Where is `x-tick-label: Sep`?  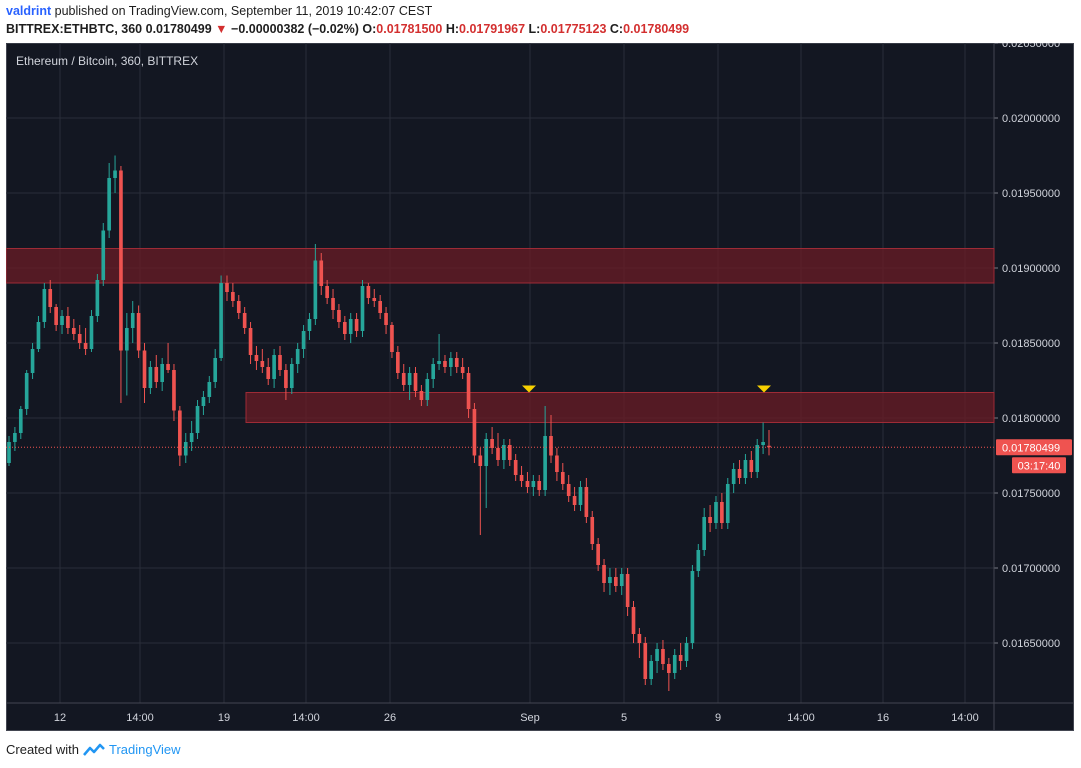 x-tick-label: Sep is located at coordinates (530, 718).